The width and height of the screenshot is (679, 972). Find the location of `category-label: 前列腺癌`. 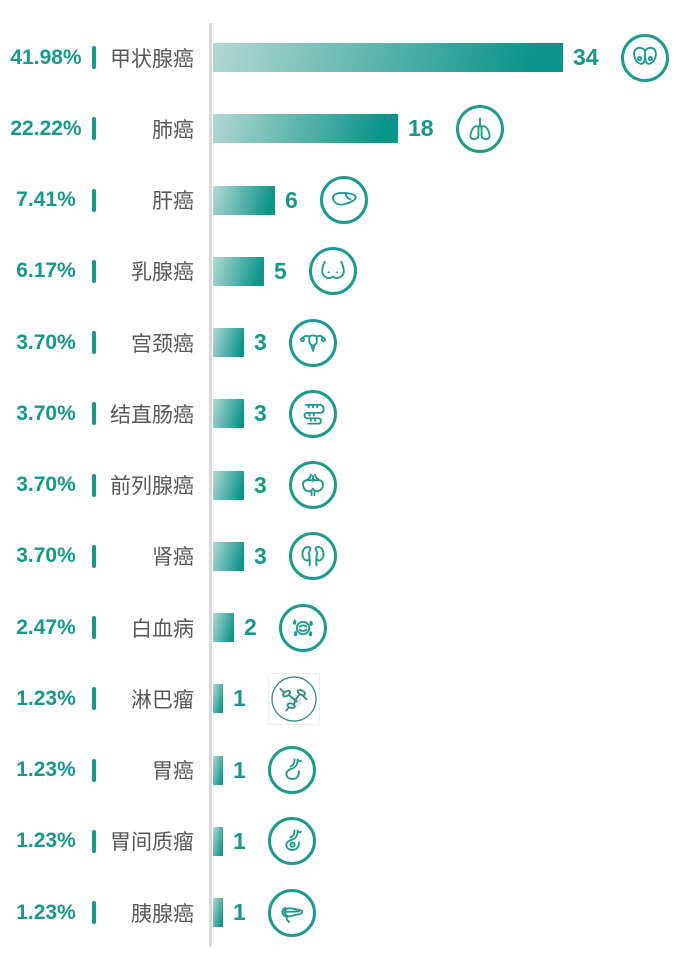

category-label: 前列腺癌 is located at coordinates (152, 487).